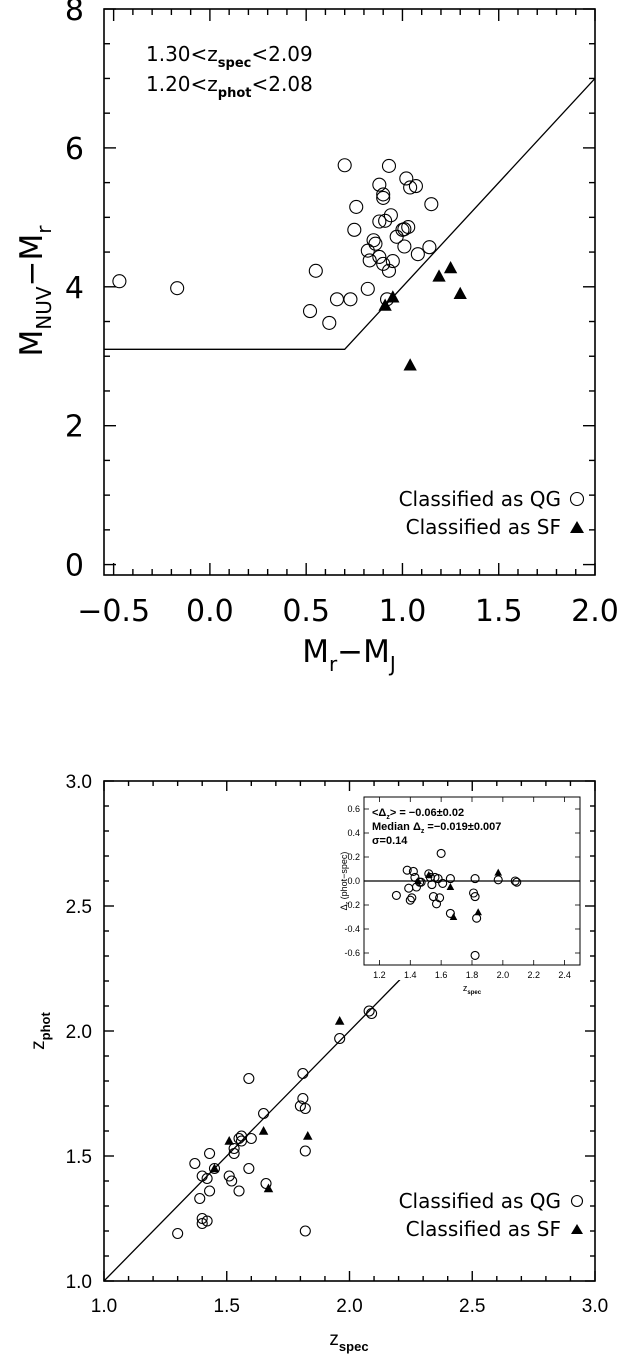 The height and width of the screenshot is (1357, 634). Describe the element at coordinates (410, 975) in the screenshot. I see `inset-xtick-label: 1.4` at that location.